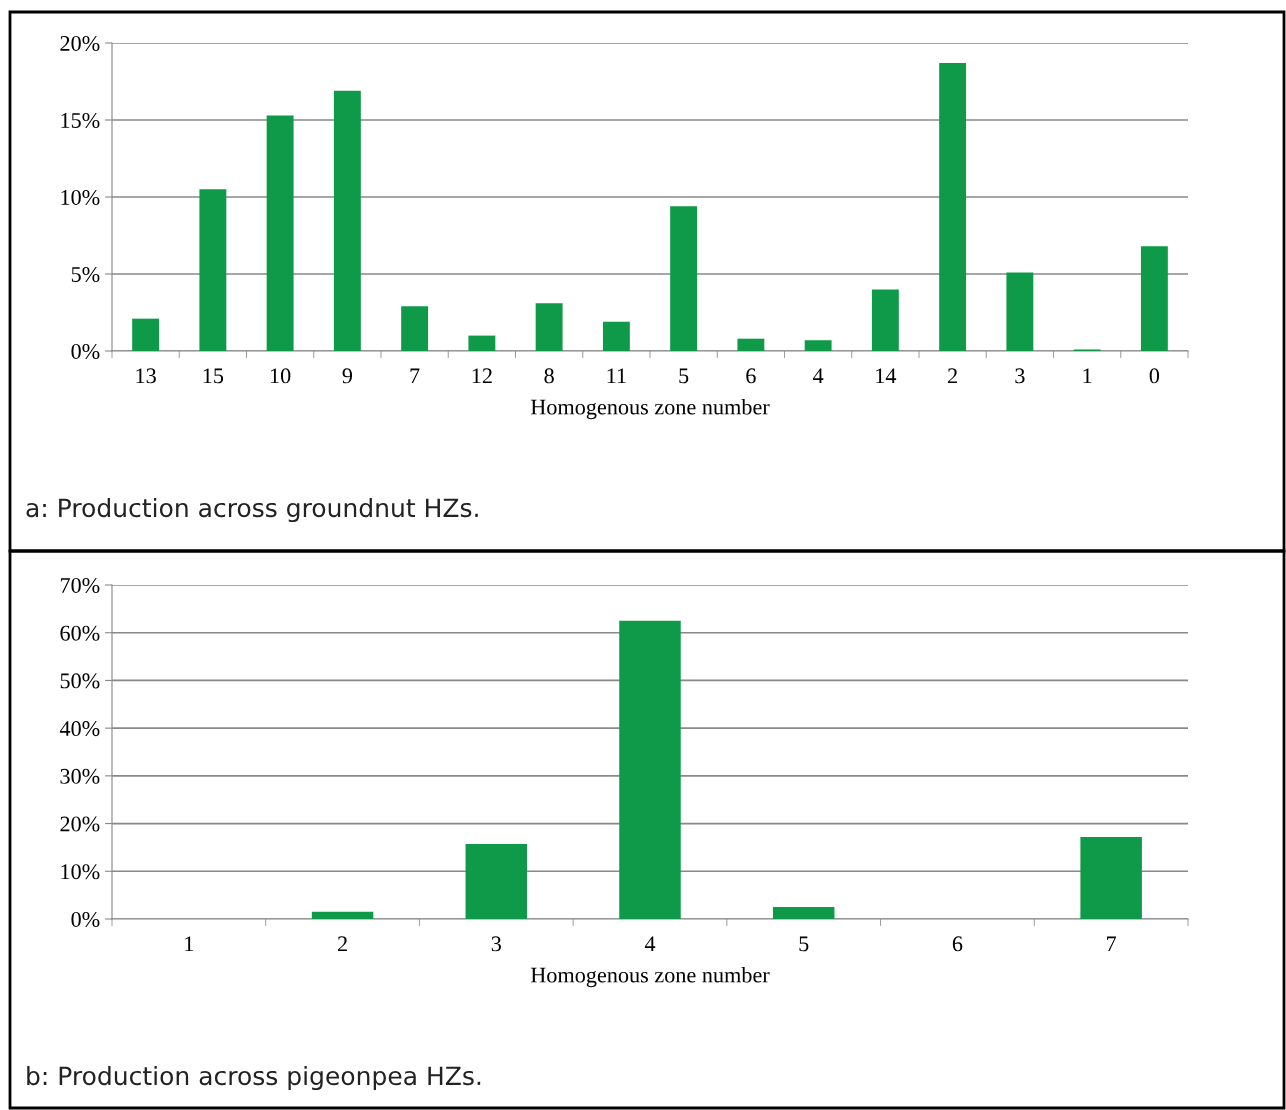  Describe the element at coordinates (80, 633) in the screenshot. I see `y-tick-label: 60%` at that location.